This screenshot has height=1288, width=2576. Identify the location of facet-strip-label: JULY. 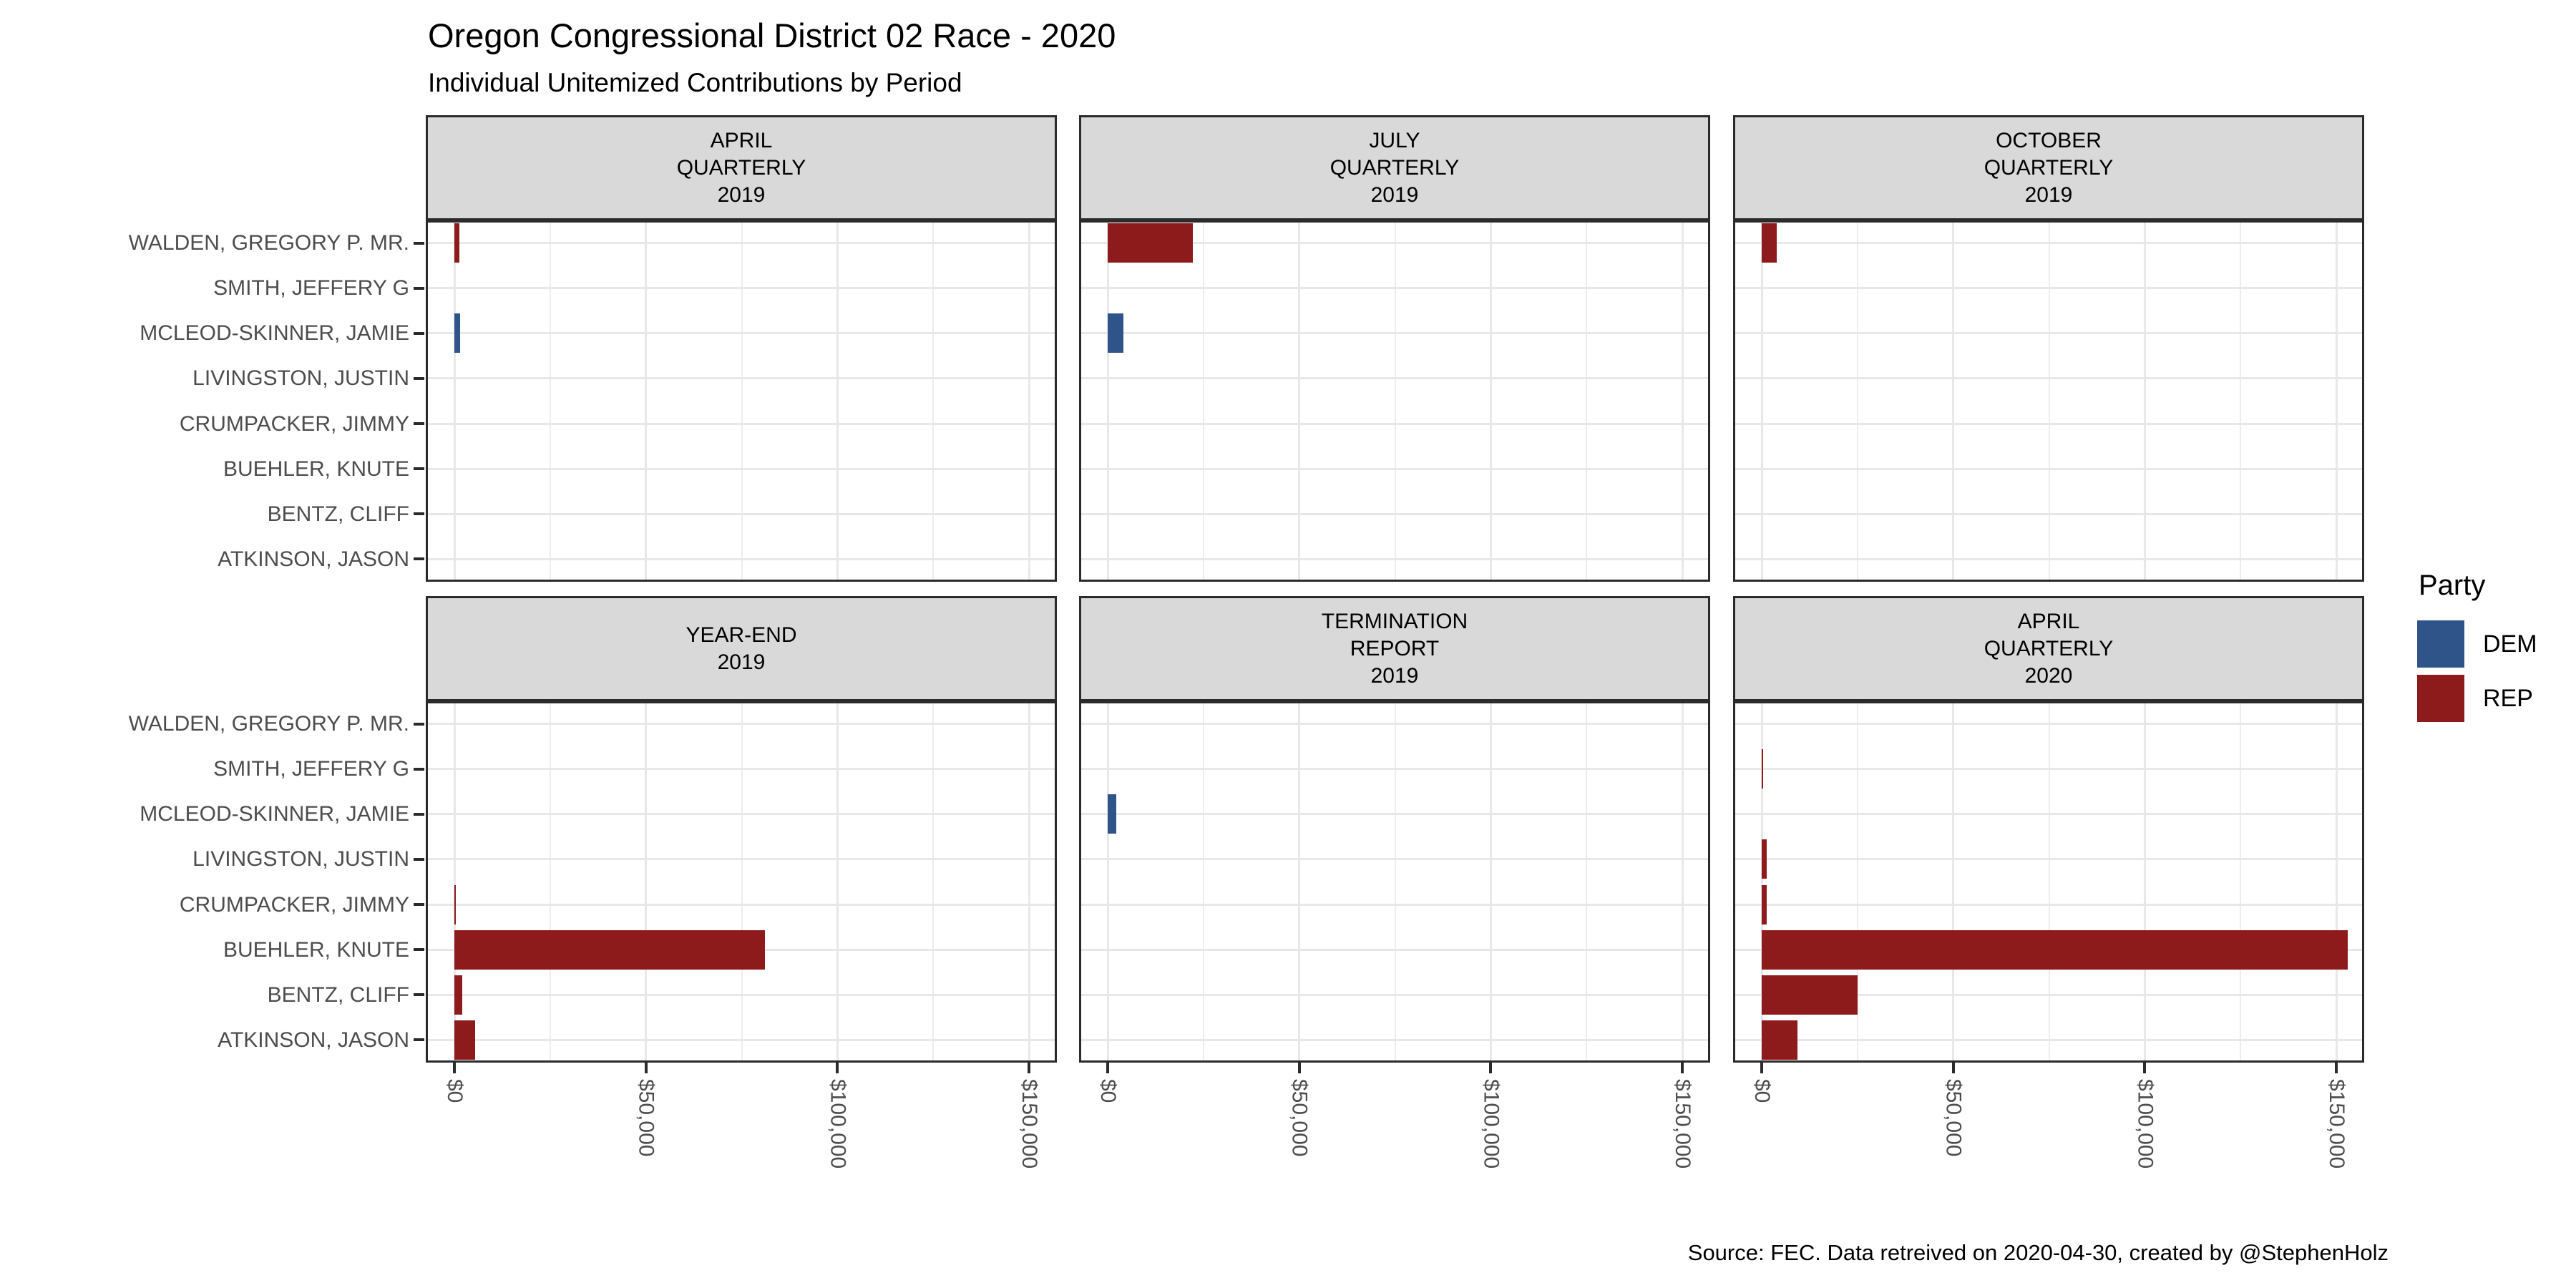
(1394, 140).